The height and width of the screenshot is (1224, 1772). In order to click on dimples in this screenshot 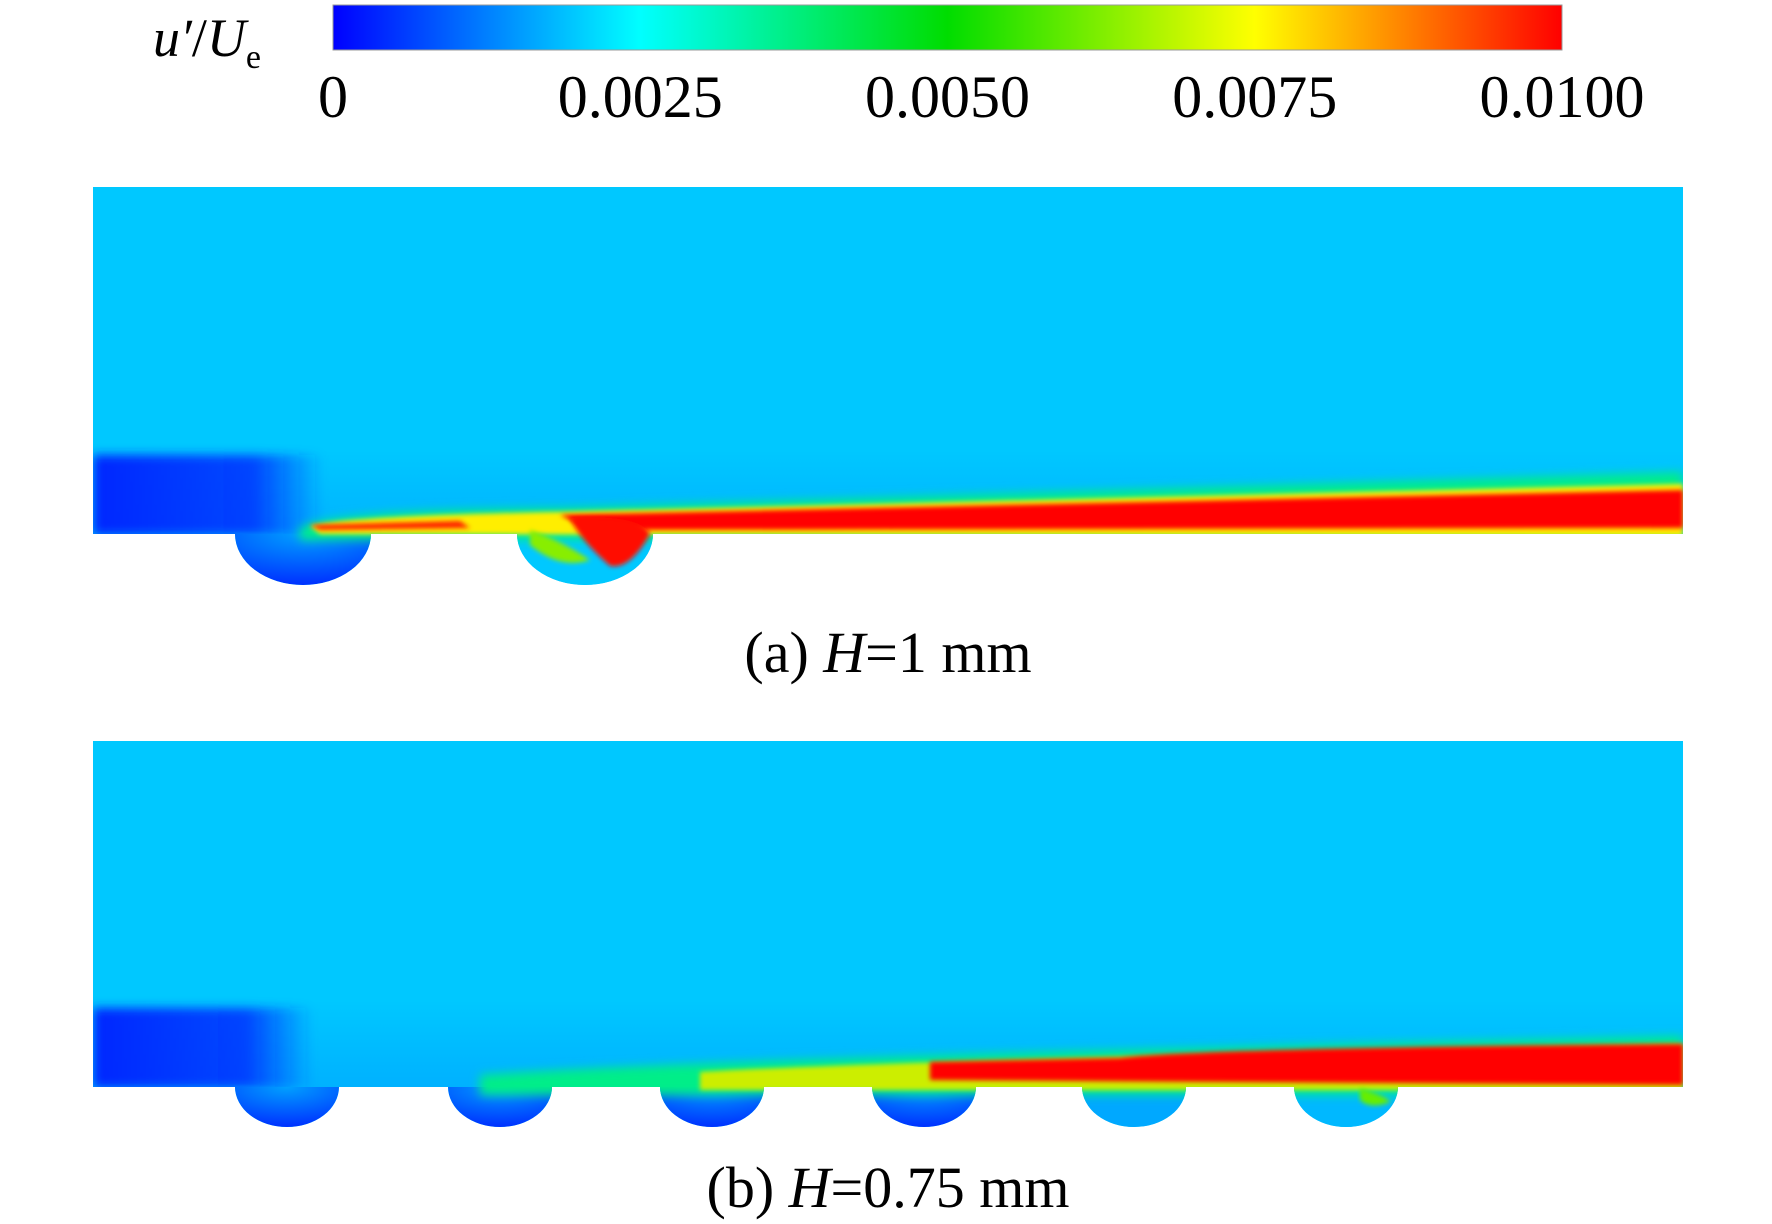, I will do `click(816, 1107)`.